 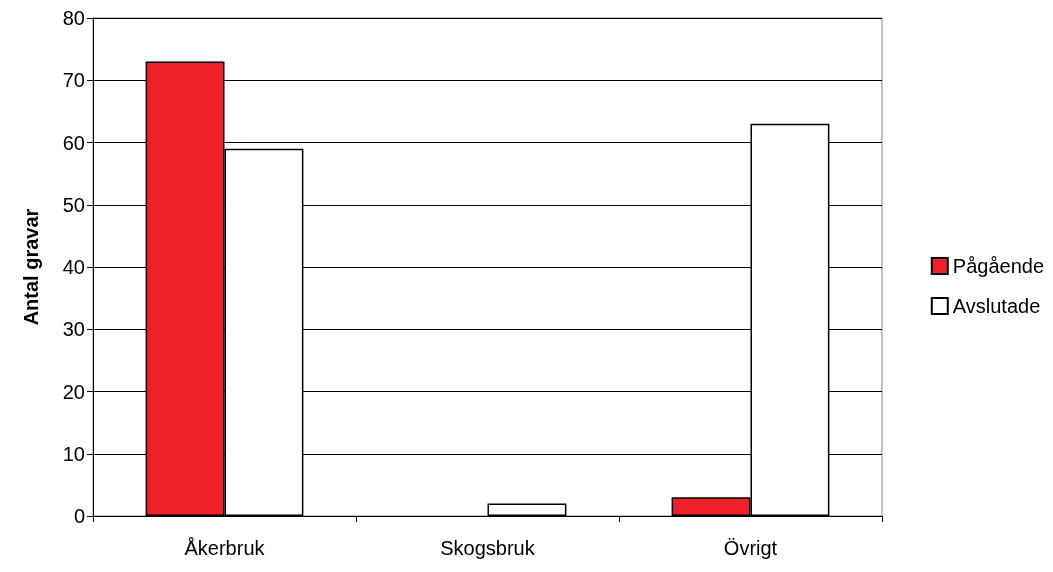 I want to click on y-tick-label: 10, so click(x=73, y=453).